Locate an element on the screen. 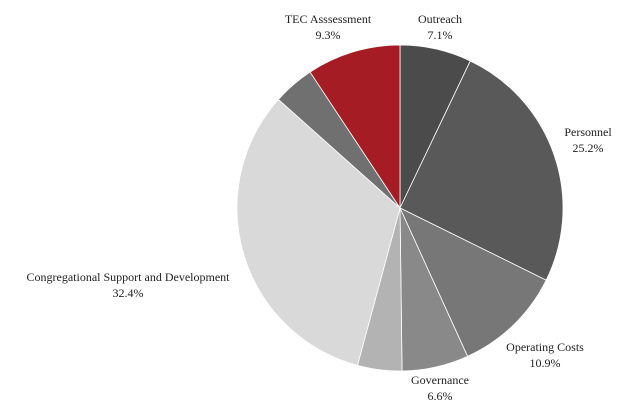 Image resolution: width=629 pixels, height=400 pixels. slice-value-label: 10.9% is located at coordinates (545, 363).